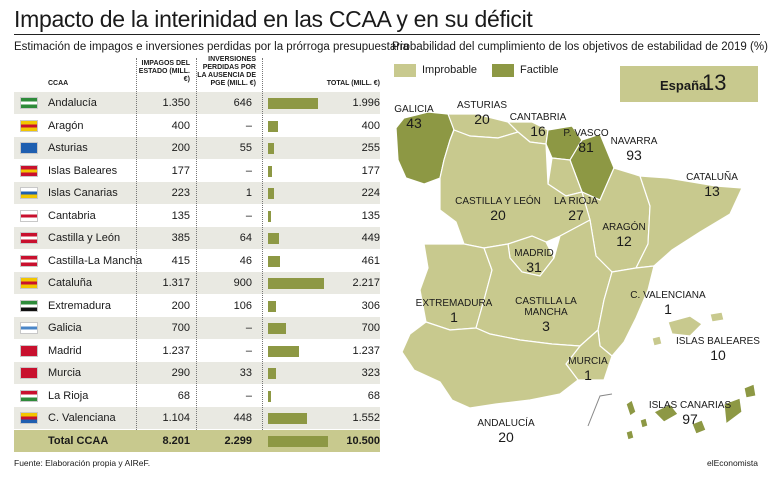  Describe the element at coordinates (482, 119) in the screenshot. I see `map-region-value: 20` at that location.